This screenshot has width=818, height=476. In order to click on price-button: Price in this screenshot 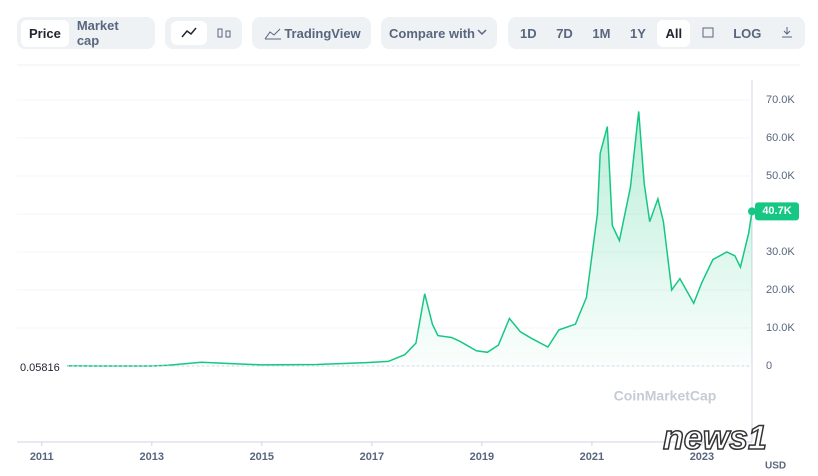, I will do `click(45, 33)`.